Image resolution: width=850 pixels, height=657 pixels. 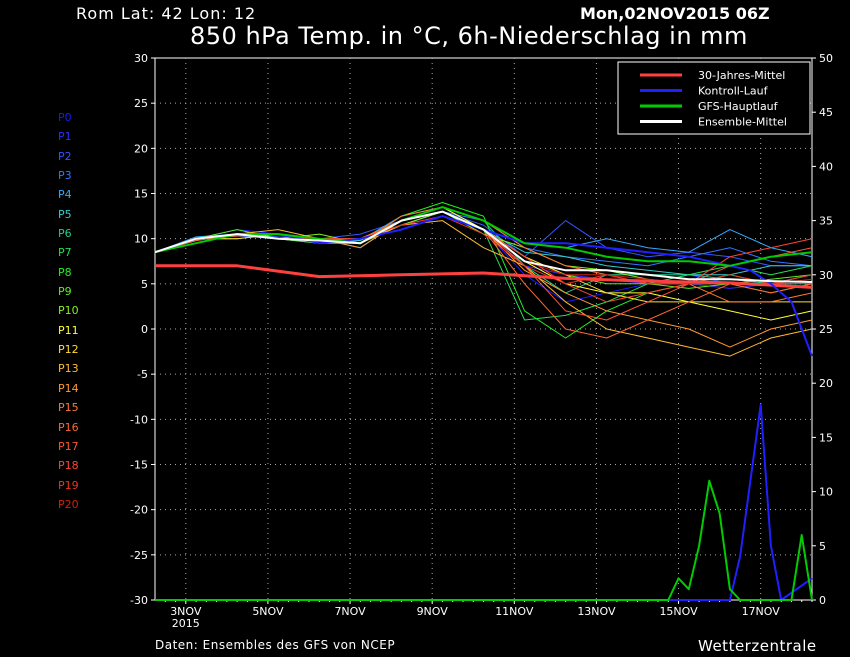 What do you see at coordinates (141, 58) in the screenshot?
I see `y-tick-label: 30` at bounding box center [141, 58].